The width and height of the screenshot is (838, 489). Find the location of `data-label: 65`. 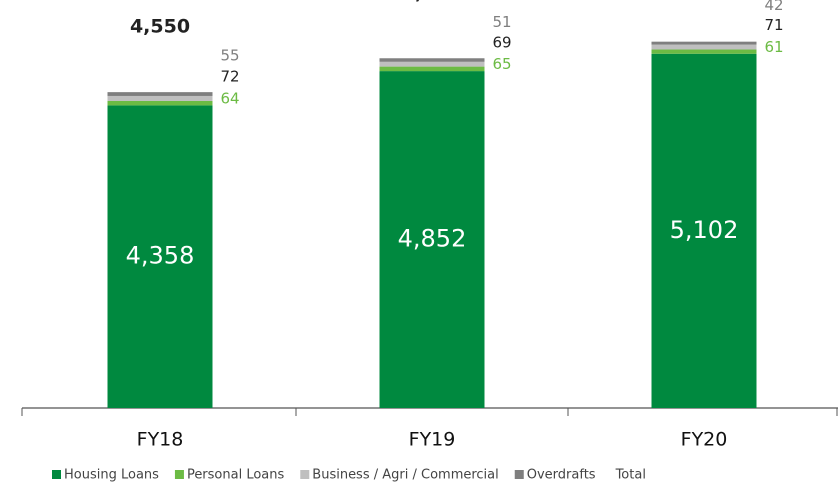

data-label: 65 is located at coordinates (502, 64).